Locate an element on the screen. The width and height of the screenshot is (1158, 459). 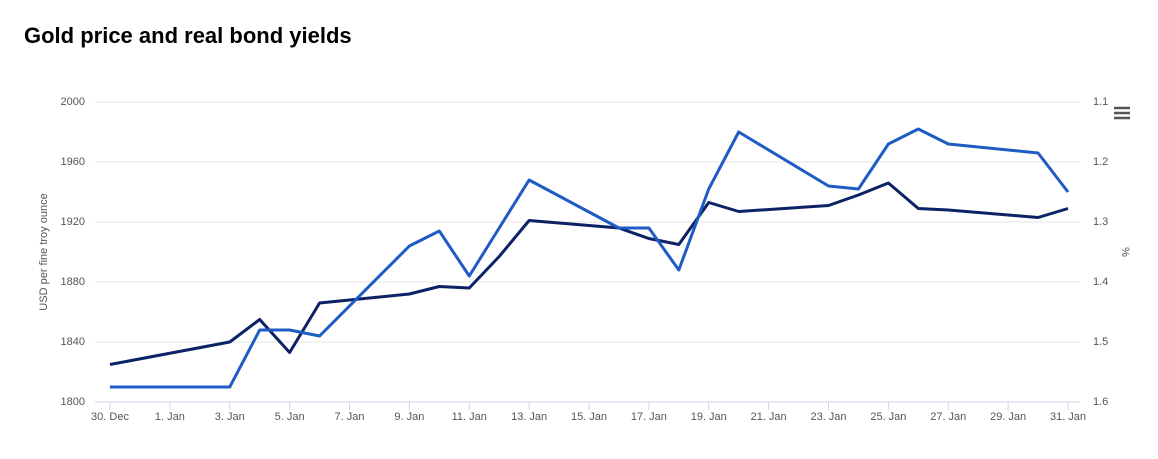
x-tick-label: 29. Jan is located at coordinates (1008, 417).